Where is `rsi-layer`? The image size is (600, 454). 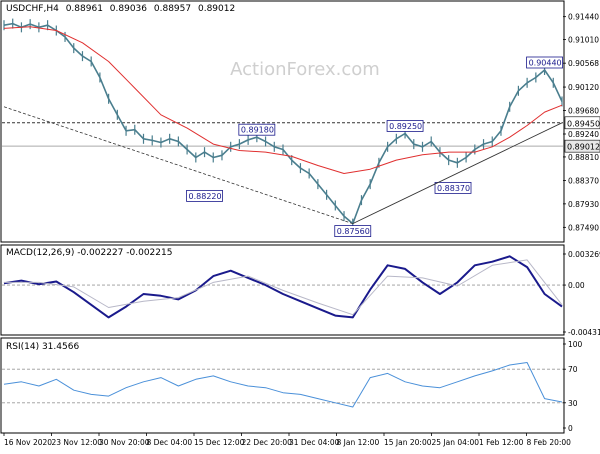 rsi-layer is located at coordinates (282, 385).